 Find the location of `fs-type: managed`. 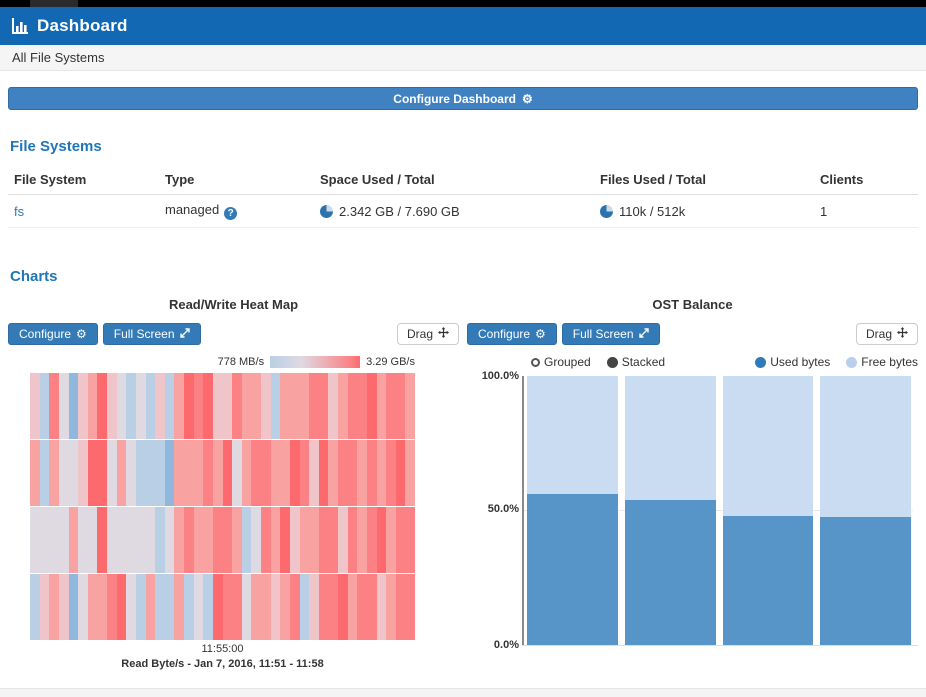

fs-type: managed is located at coordinates (192, 209).